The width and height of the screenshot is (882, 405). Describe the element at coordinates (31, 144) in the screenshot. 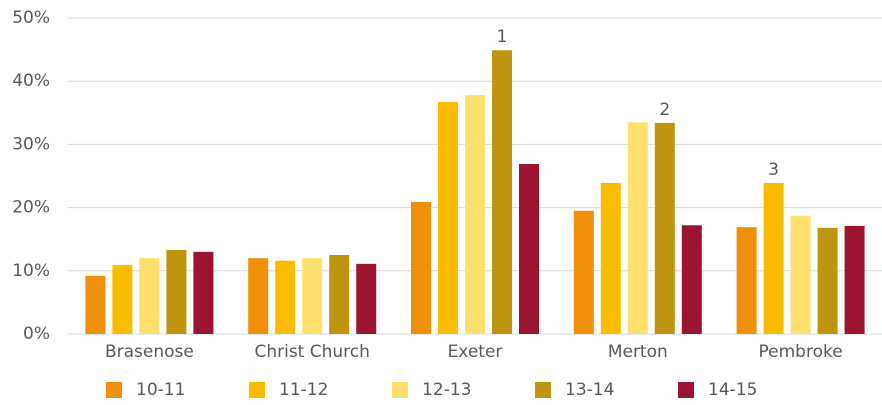

I see `y-tick-label: 30%` at that location.